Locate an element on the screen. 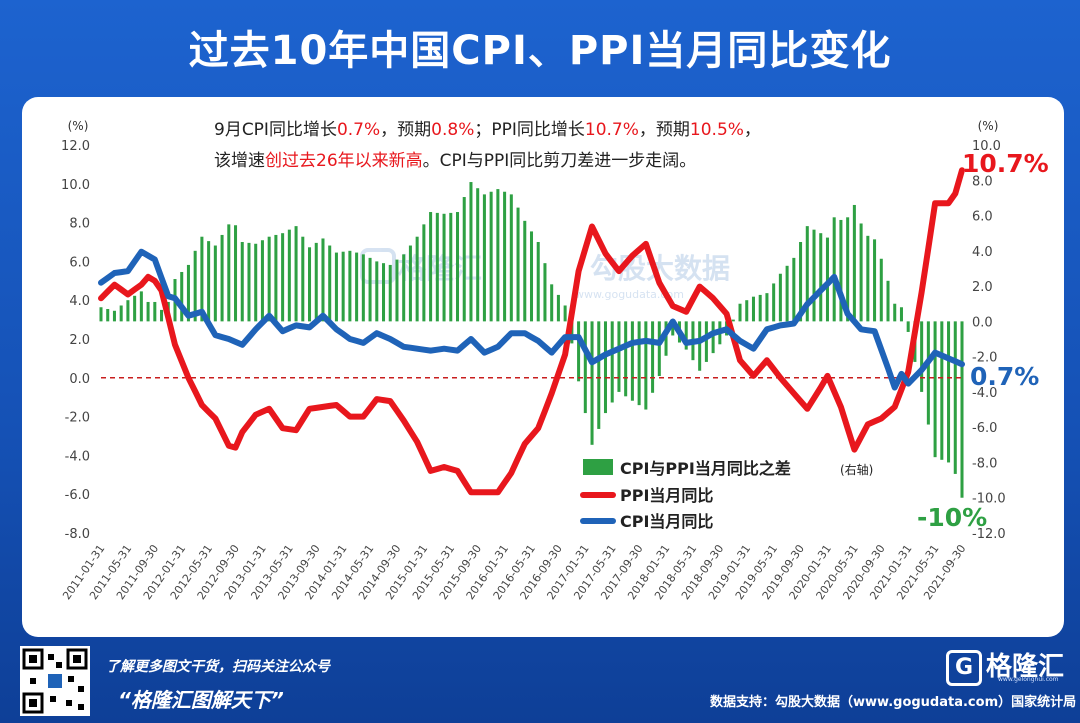  subtitle-text: 9月CPI同比增长 is located at coordinates (275, 130).